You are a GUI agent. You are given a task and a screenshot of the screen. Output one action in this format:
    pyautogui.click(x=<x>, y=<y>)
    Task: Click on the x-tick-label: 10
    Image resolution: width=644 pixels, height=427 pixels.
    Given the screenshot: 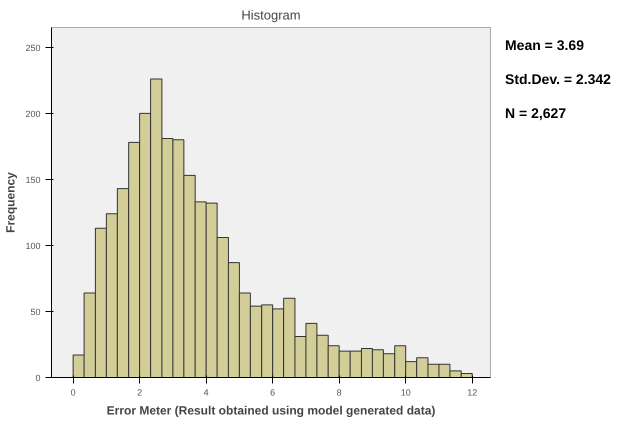 What is the action you would take?
    pyautogui.click(x=405, y=393)
    